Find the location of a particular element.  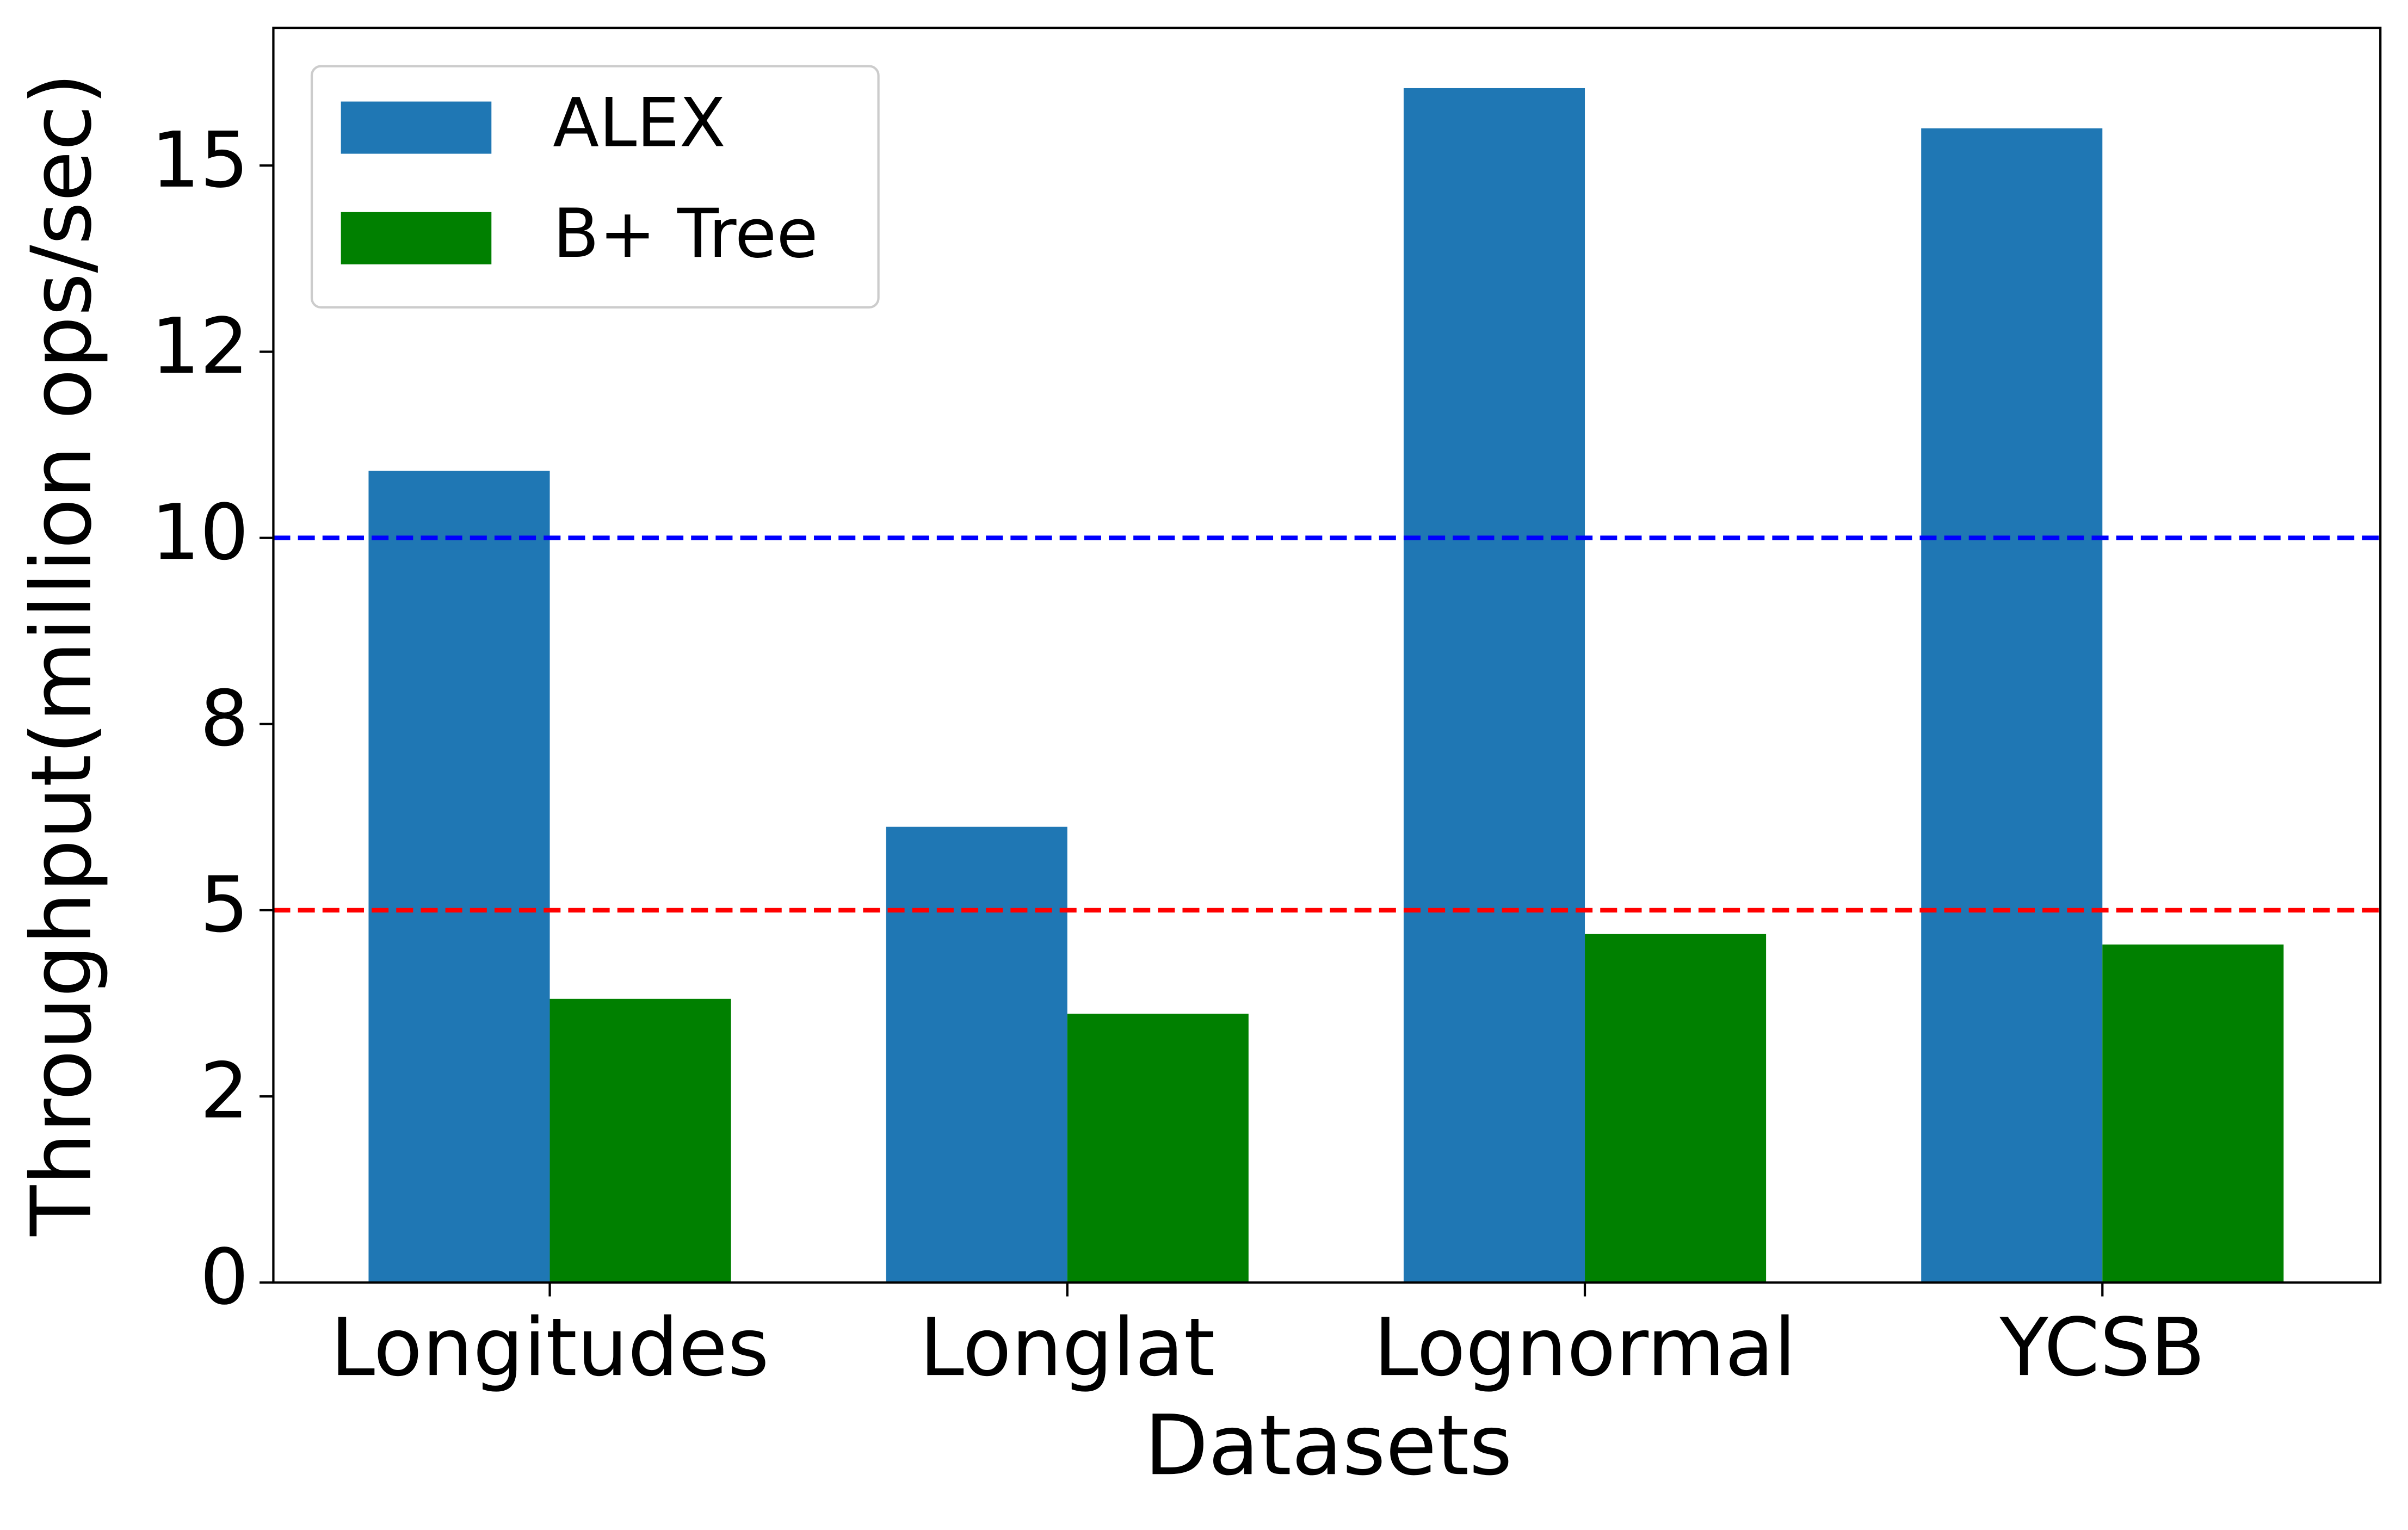

y-tick-label: 5 is located at coordinates (224, 904).